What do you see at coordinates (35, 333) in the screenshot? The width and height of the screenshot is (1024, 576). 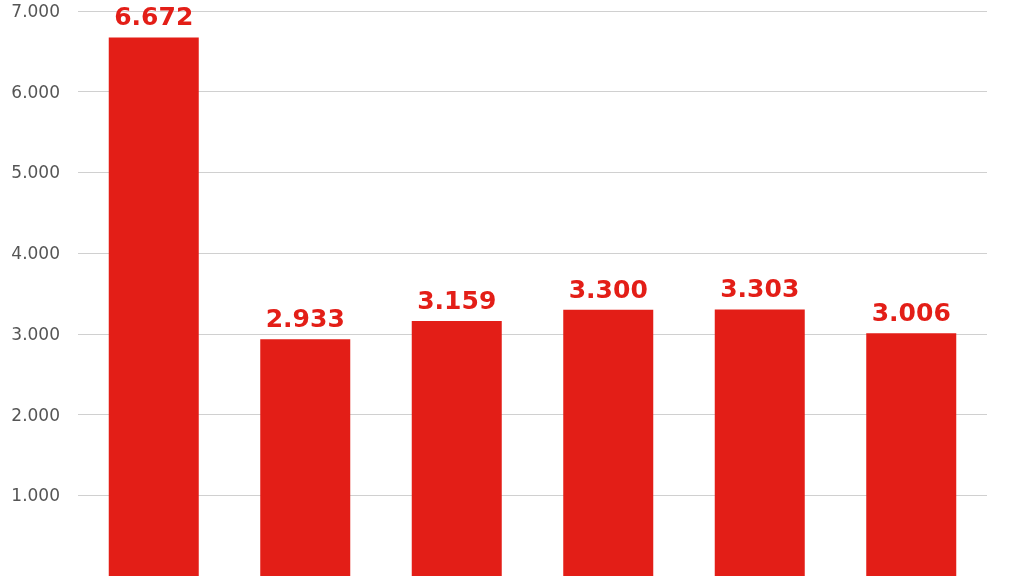 I see `y-tick-label: 3.000` at bounding box center [35, 333].